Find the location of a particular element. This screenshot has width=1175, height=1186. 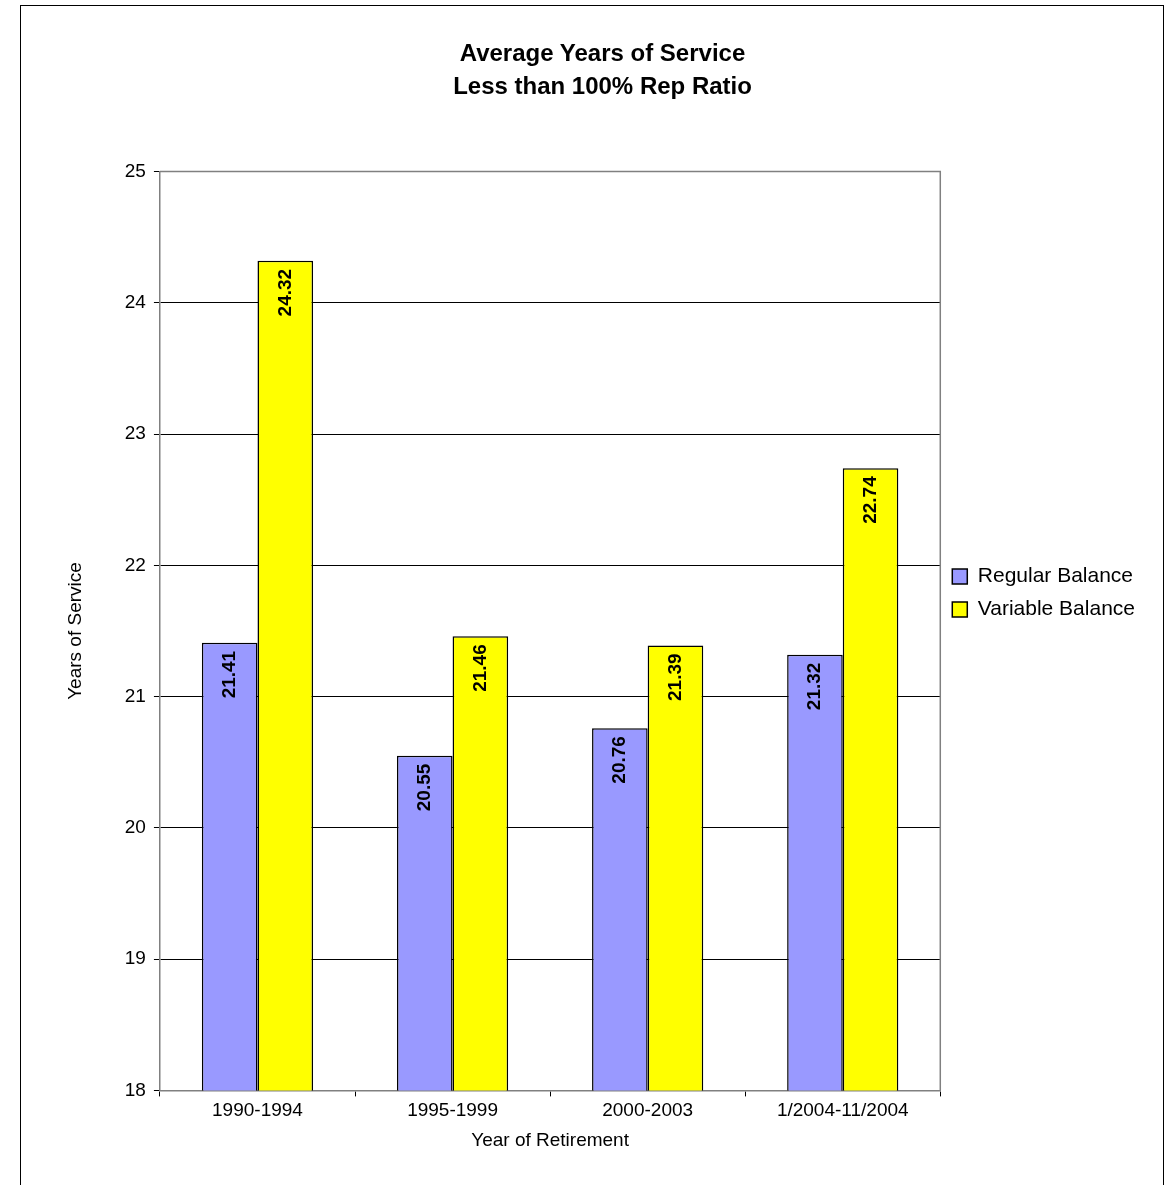

y-tick-label: 23 is located at coordinates (135, 433).